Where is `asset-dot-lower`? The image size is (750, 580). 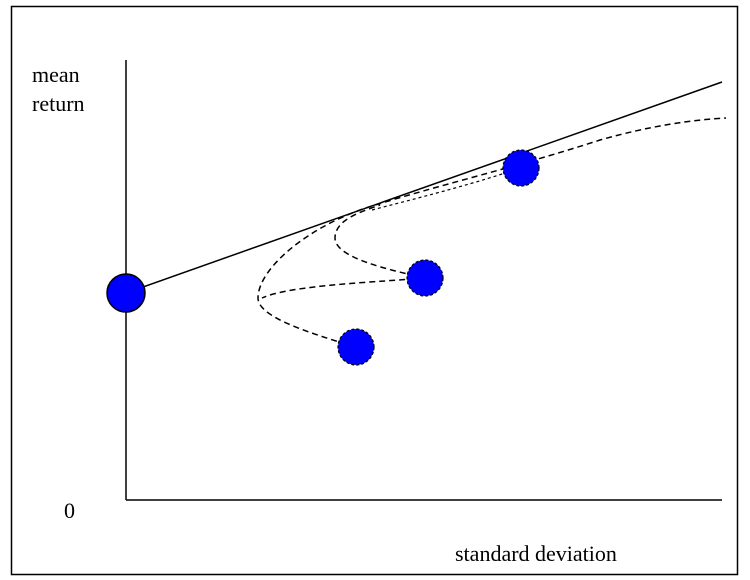
asset-dot-lower is located at coordinates (356, 347).